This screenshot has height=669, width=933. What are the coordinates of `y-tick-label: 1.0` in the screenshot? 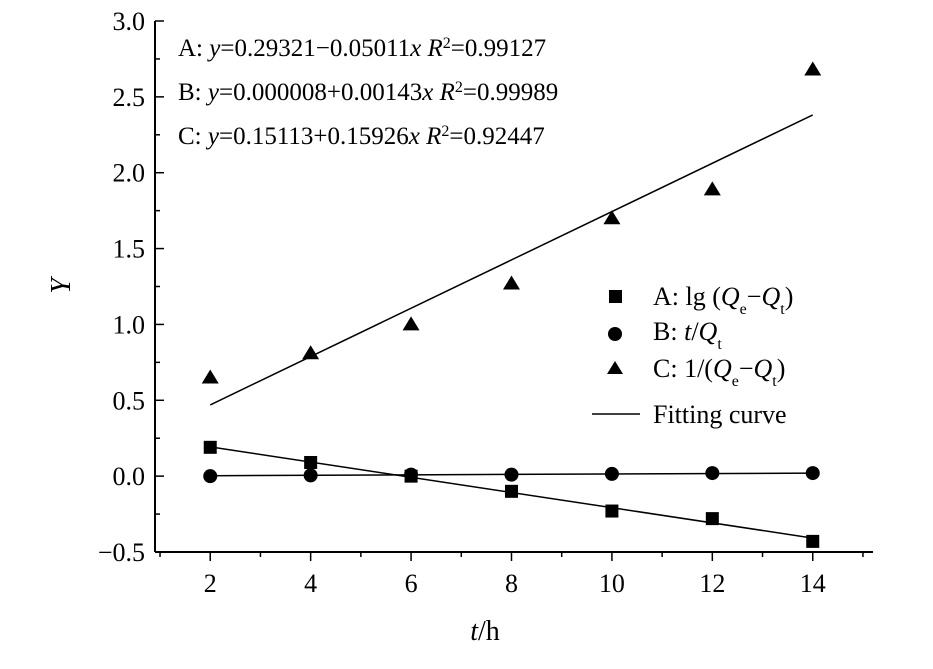 It's located at (129, 324).